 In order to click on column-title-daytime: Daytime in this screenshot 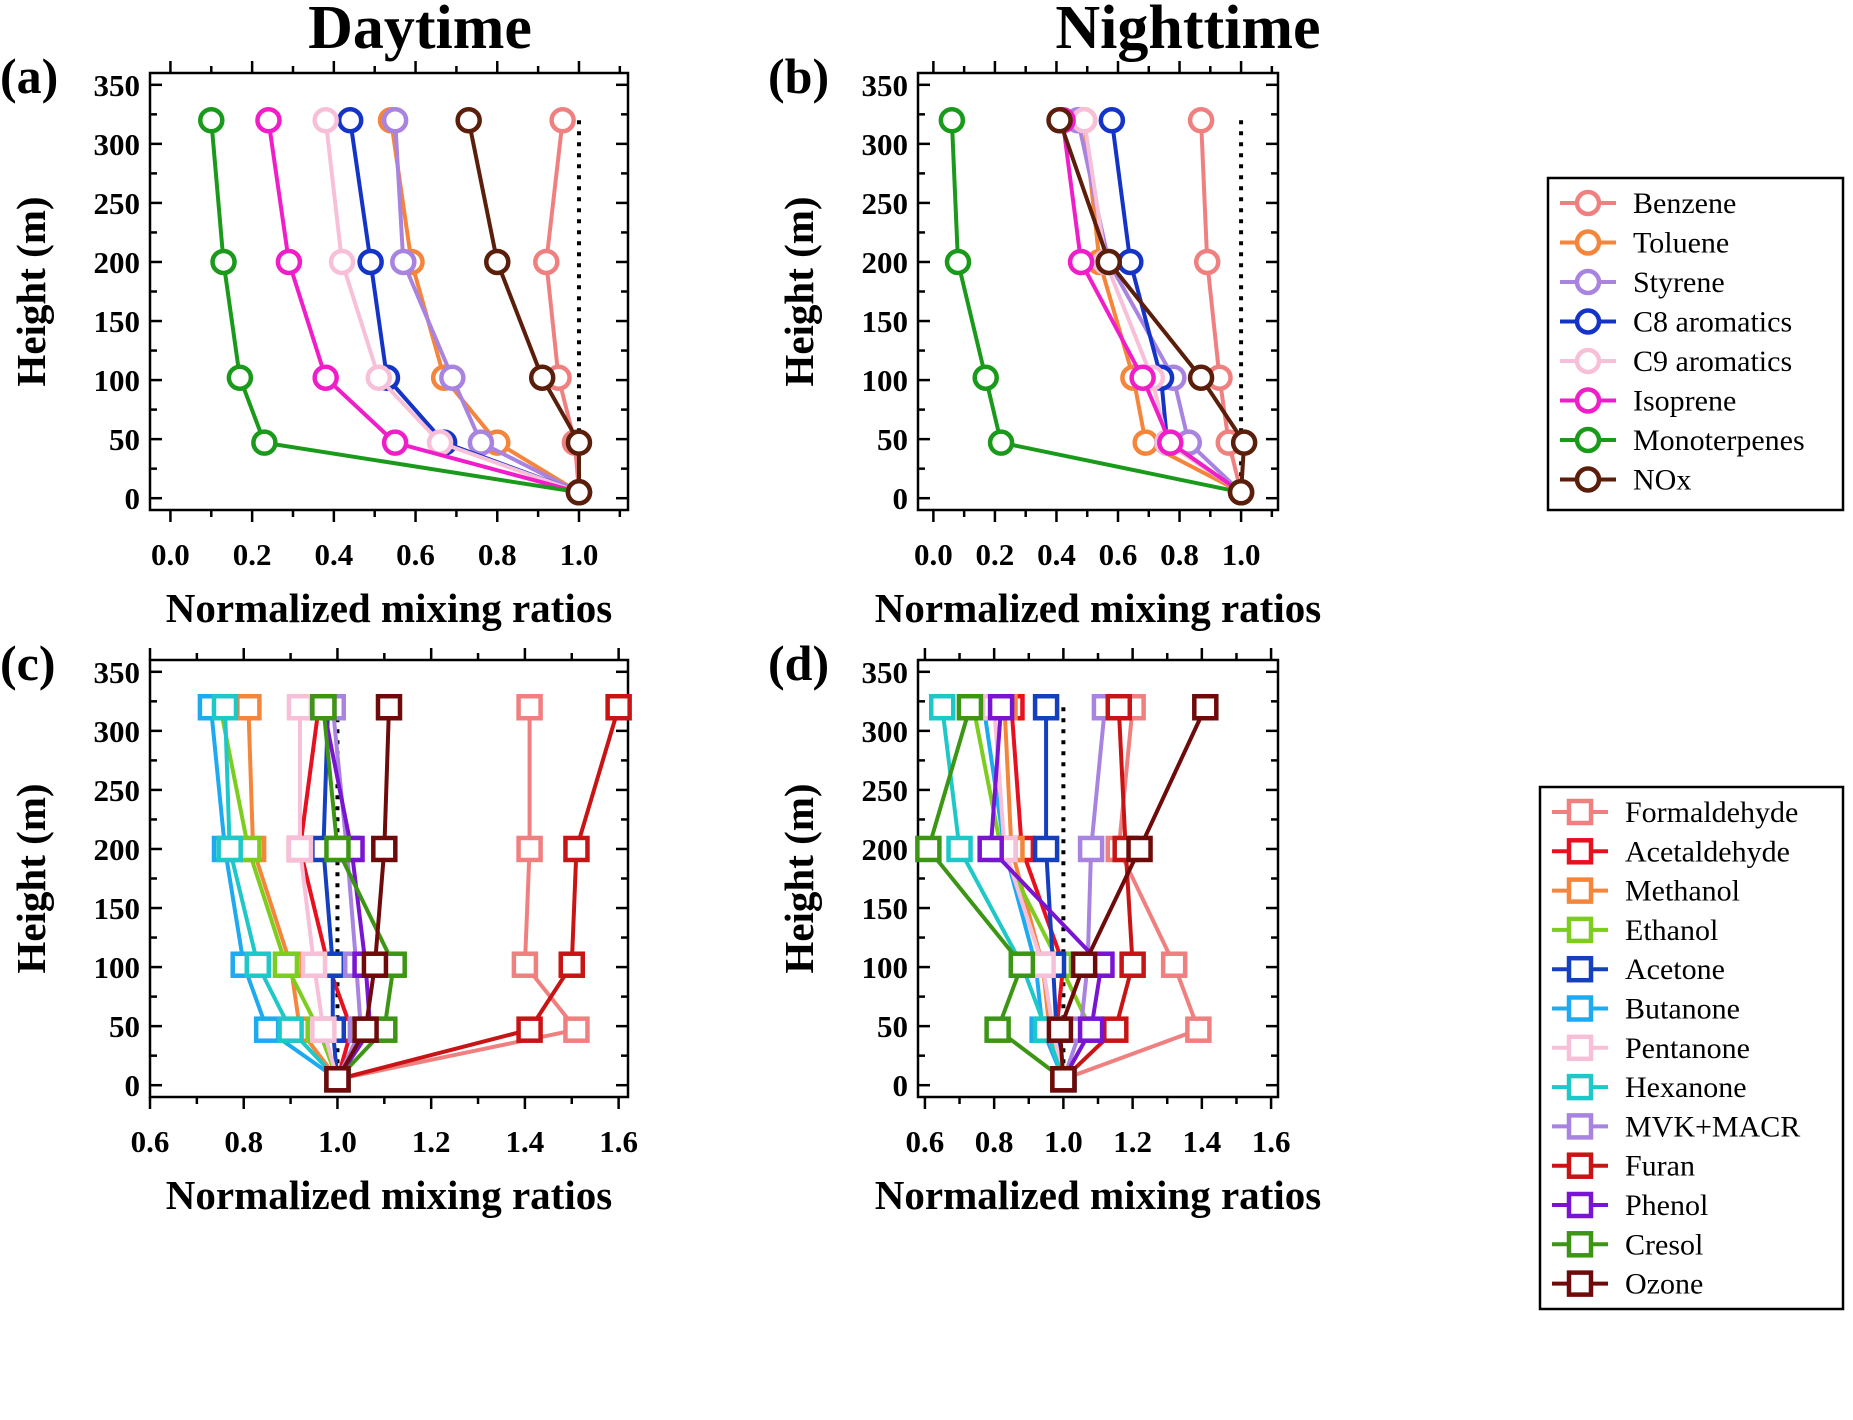, I will do `click(420, 31)`.